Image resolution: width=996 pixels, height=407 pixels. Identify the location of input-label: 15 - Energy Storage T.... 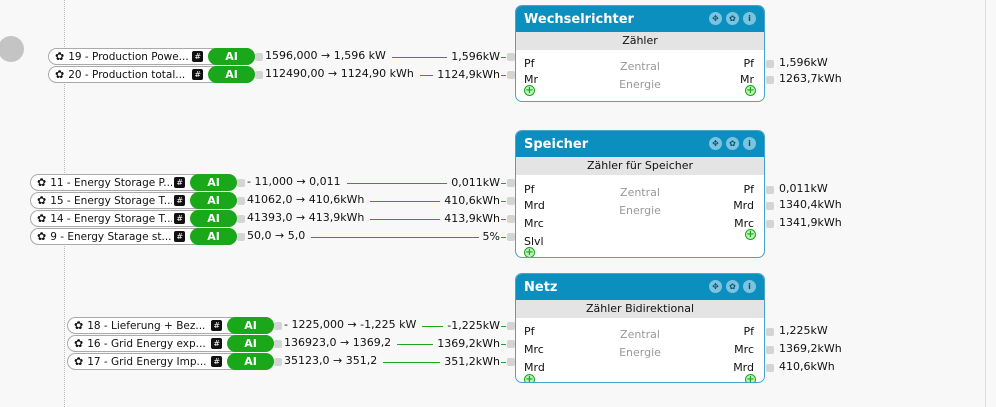
(111, 200).